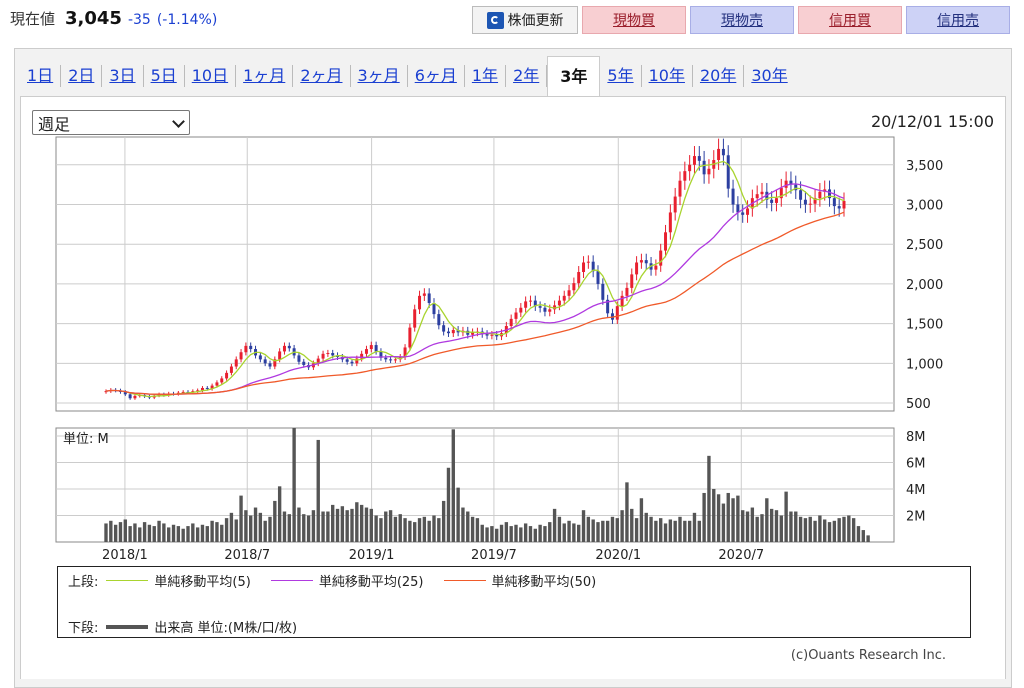 Image resolution: width=1024 pixels, height=688 pixels. Describe the element at coordinates (932, 121) in the screenshot. I see `chart-datetime: 20/12/01 15:00` at that location.